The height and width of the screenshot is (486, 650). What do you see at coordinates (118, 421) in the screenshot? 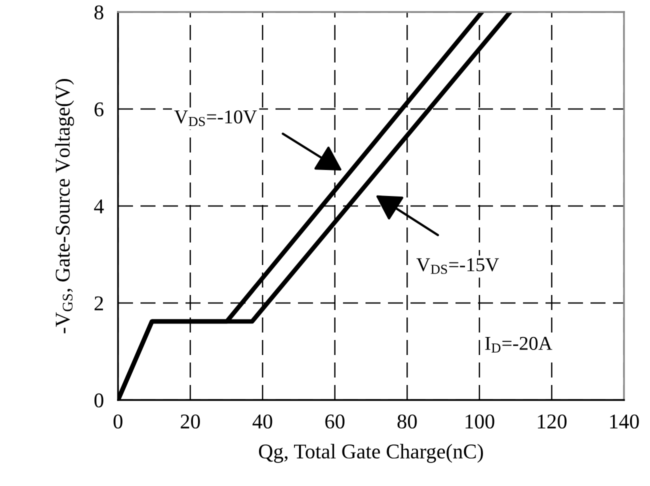
I see `x-tick-label: 0` at bounding box center [118, 421].